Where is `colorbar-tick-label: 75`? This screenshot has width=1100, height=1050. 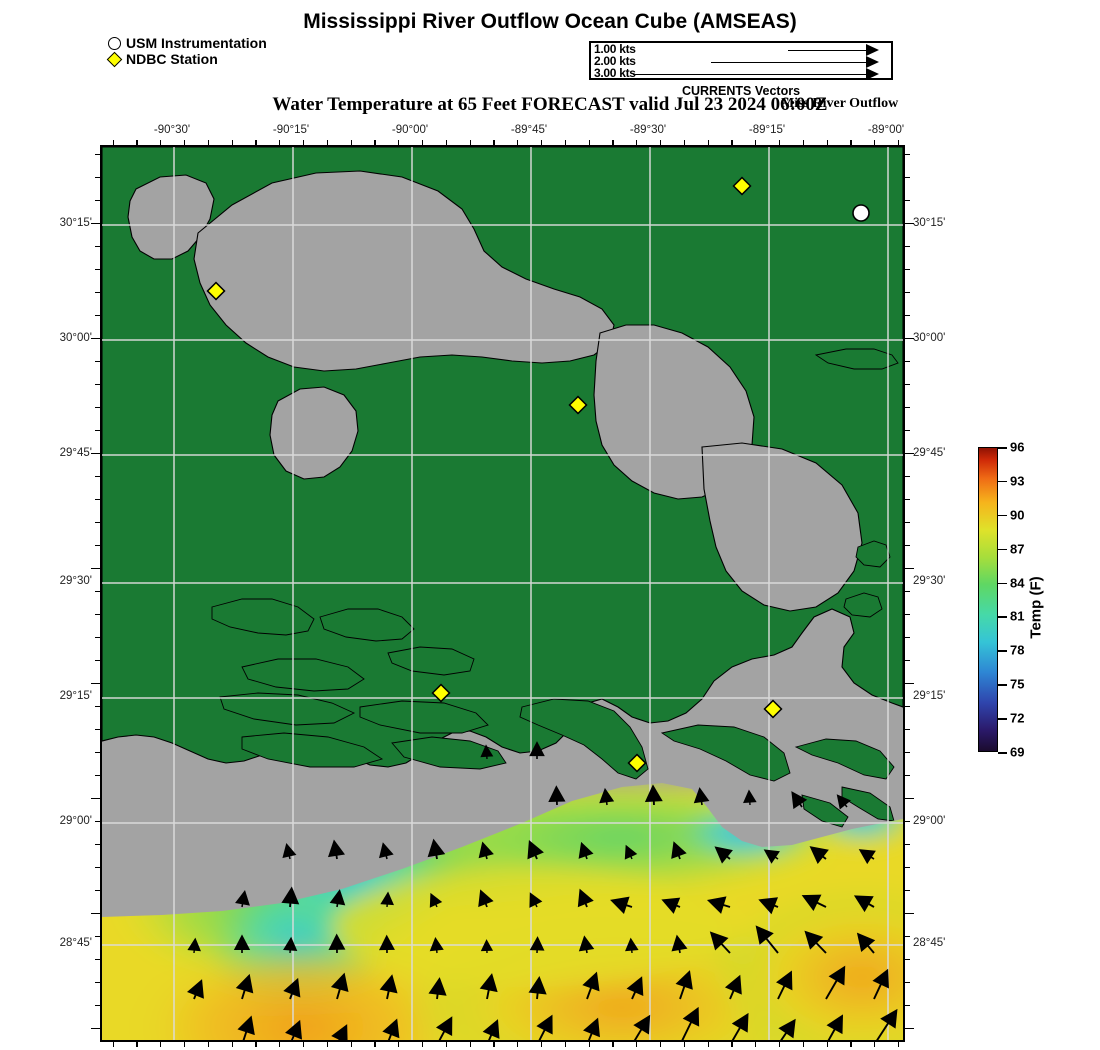
colorbar-tick-label: 75 is located at coordinates (1017, 684).